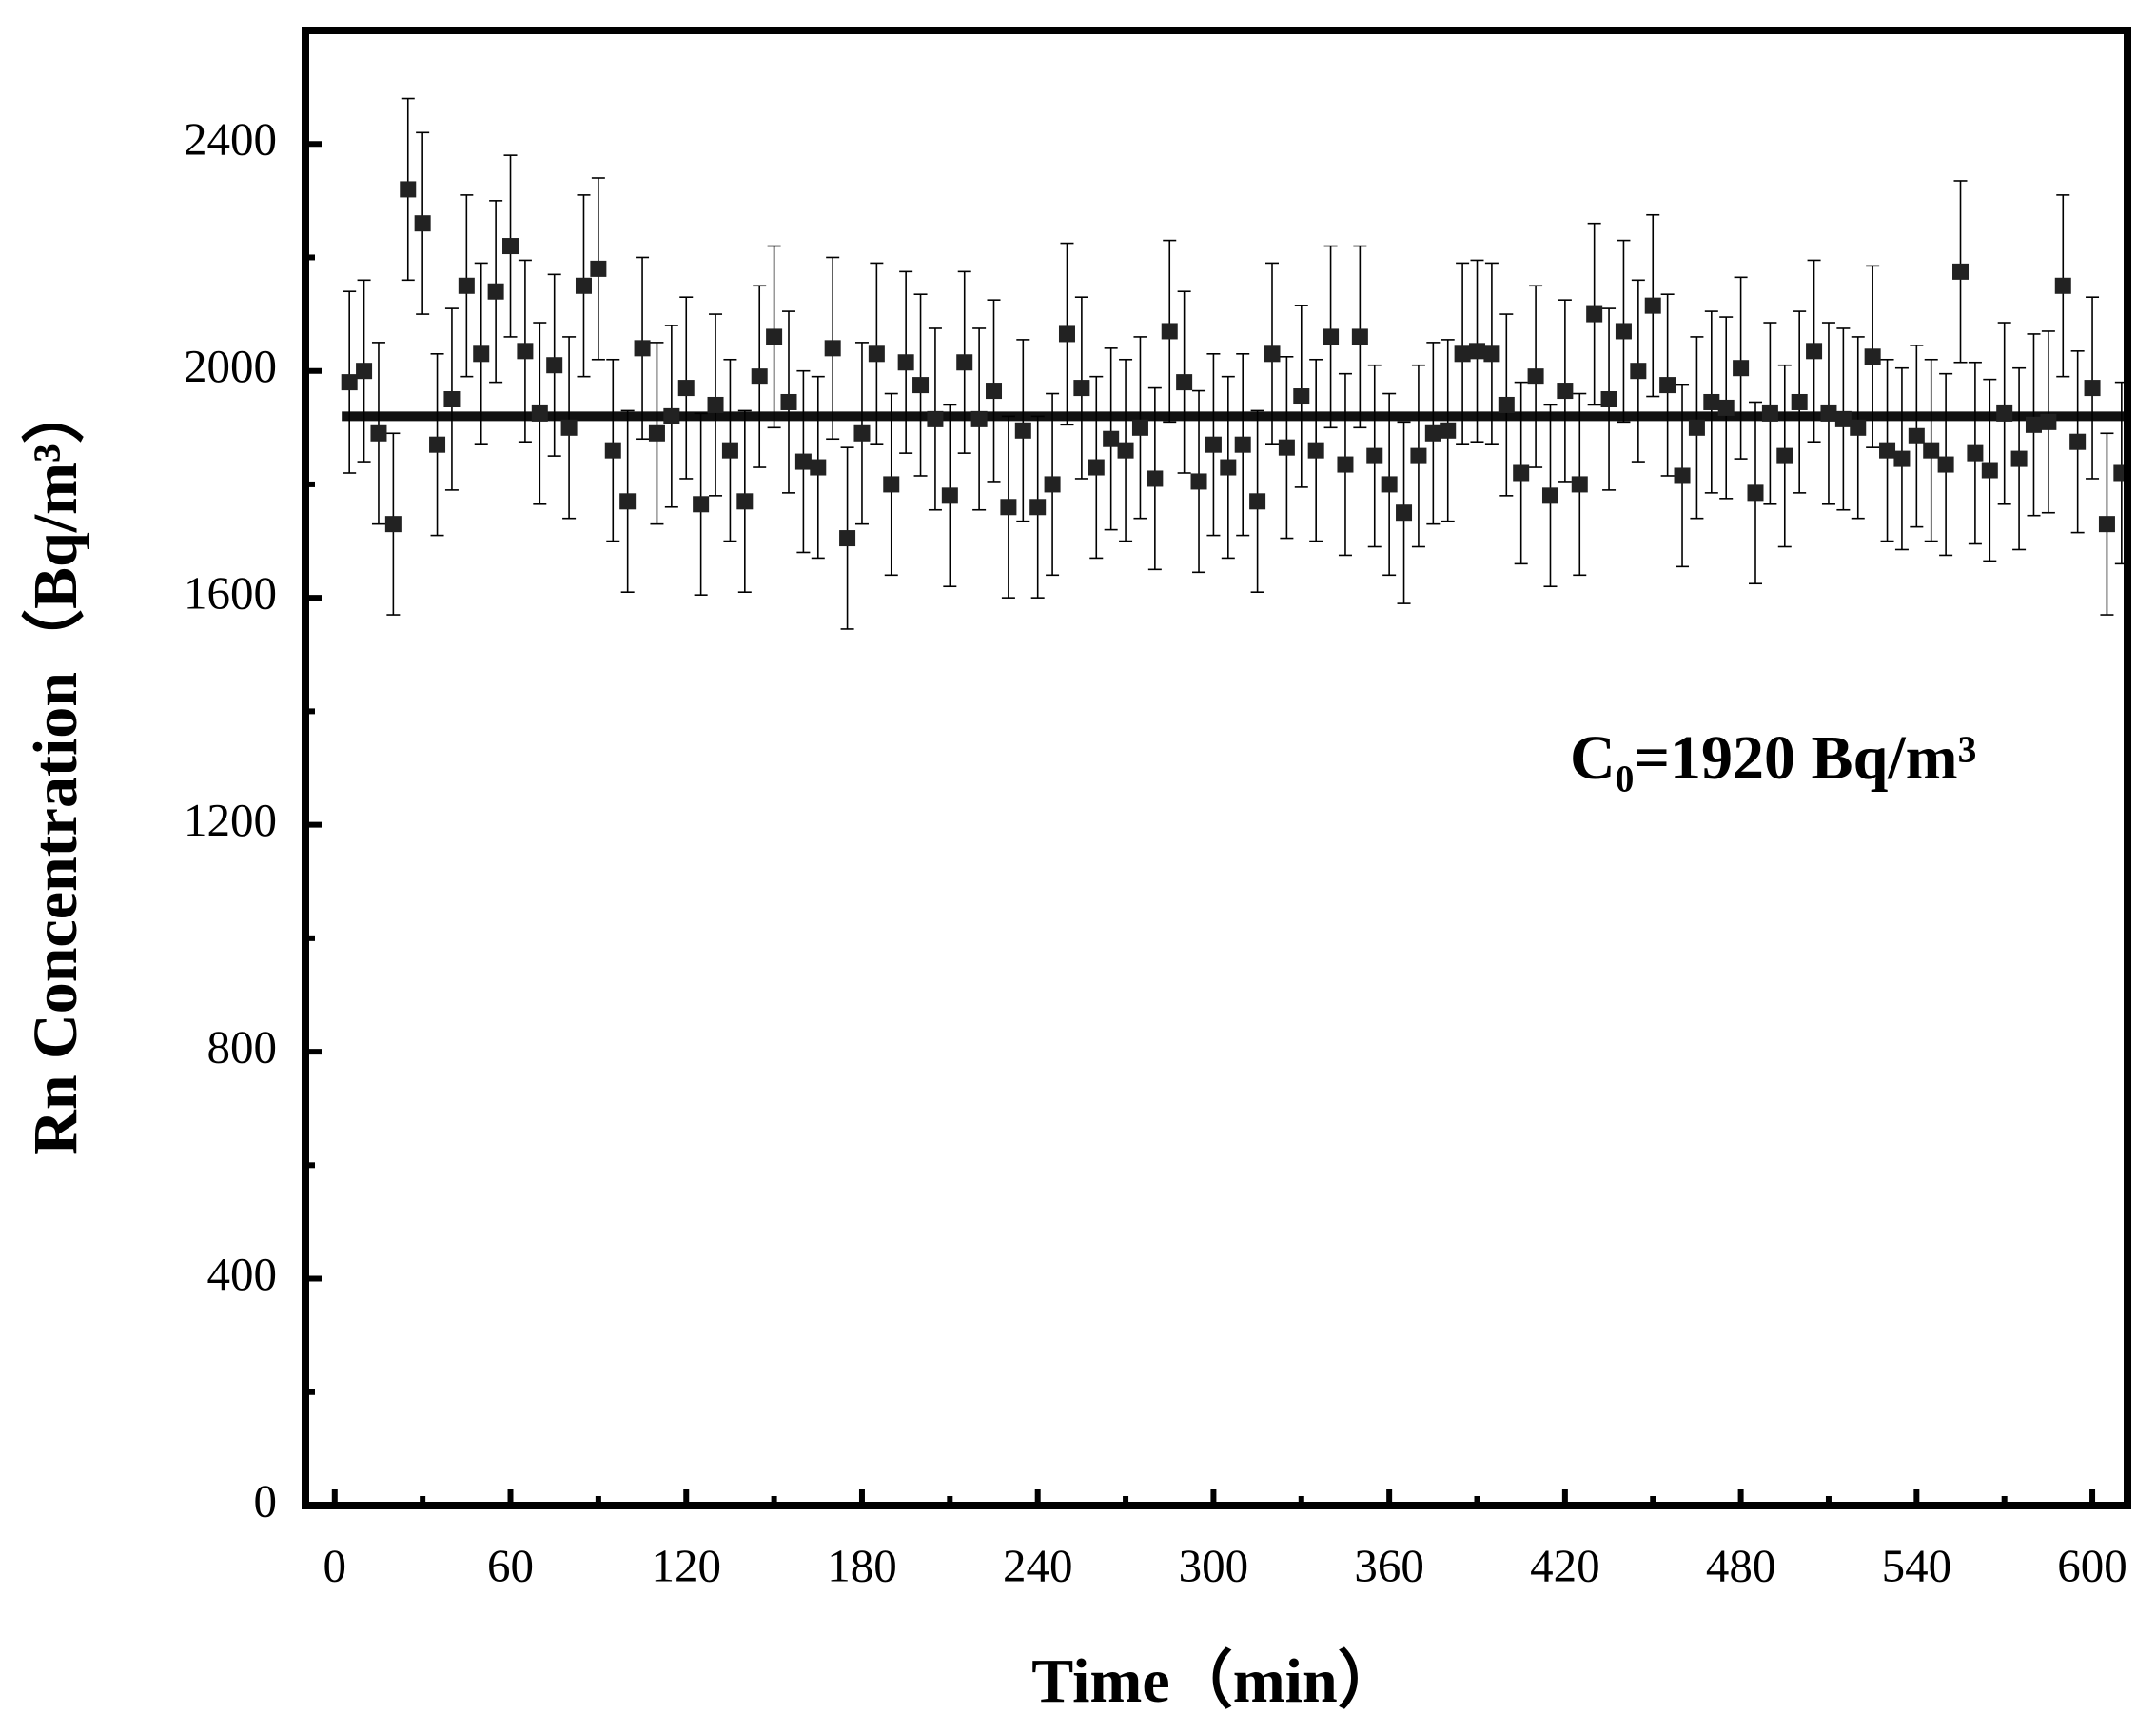 Image resolution: width=2156 pixels, height=1734 pixels. What do you see at coordinates (242, 1046) in the screenshot?
I see `y-tick-label: 800` at bounding box center [242, 1046].